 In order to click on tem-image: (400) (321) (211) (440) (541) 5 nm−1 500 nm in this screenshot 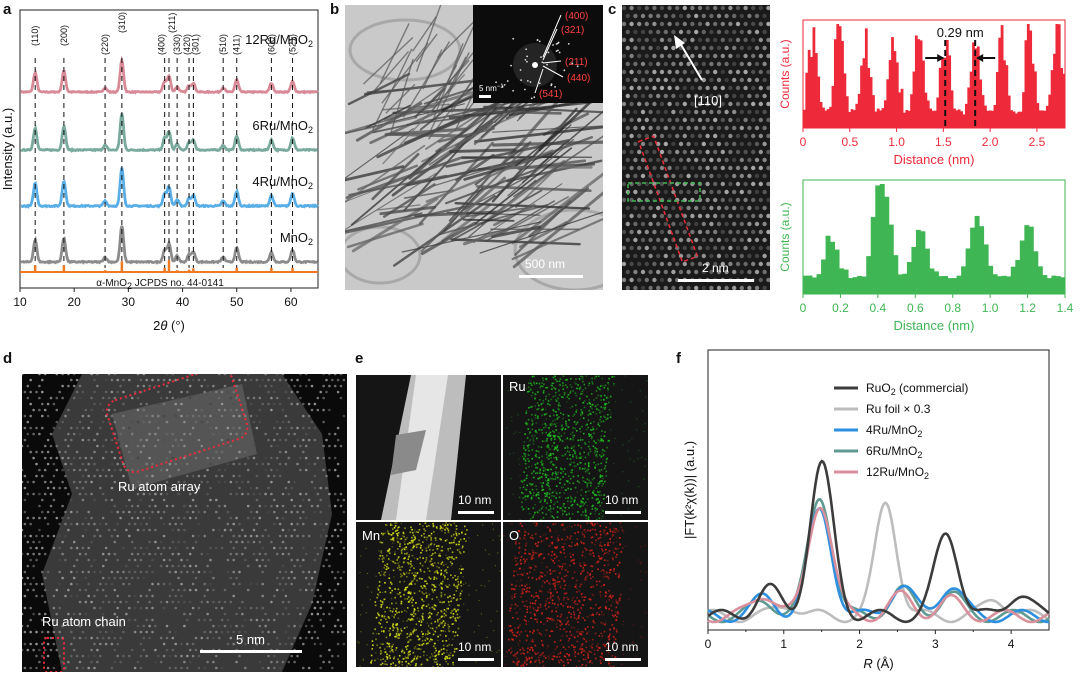, I will do `click(474, 147)`.